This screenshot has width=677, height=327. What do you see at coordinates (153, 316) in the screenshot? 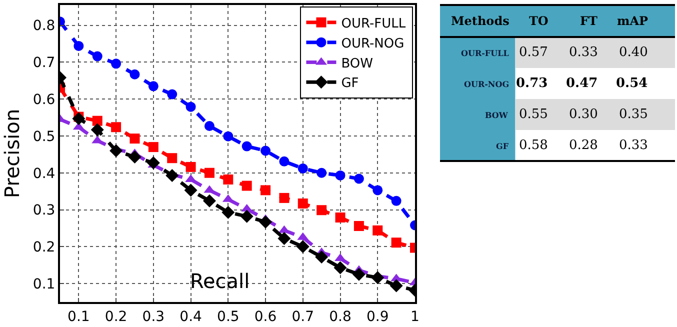
I see `x-tick-label: 0.3` at bounding box center [153, 316].